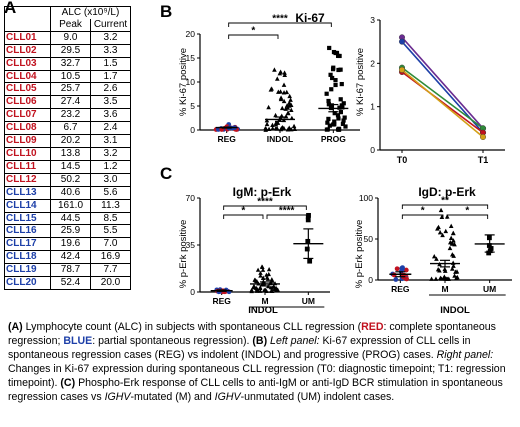  What do you see at coordinates (67, 218) in the screenshot?
I see `table-row: CLL15 44.5 8.5` at bounding box center [67, 218].